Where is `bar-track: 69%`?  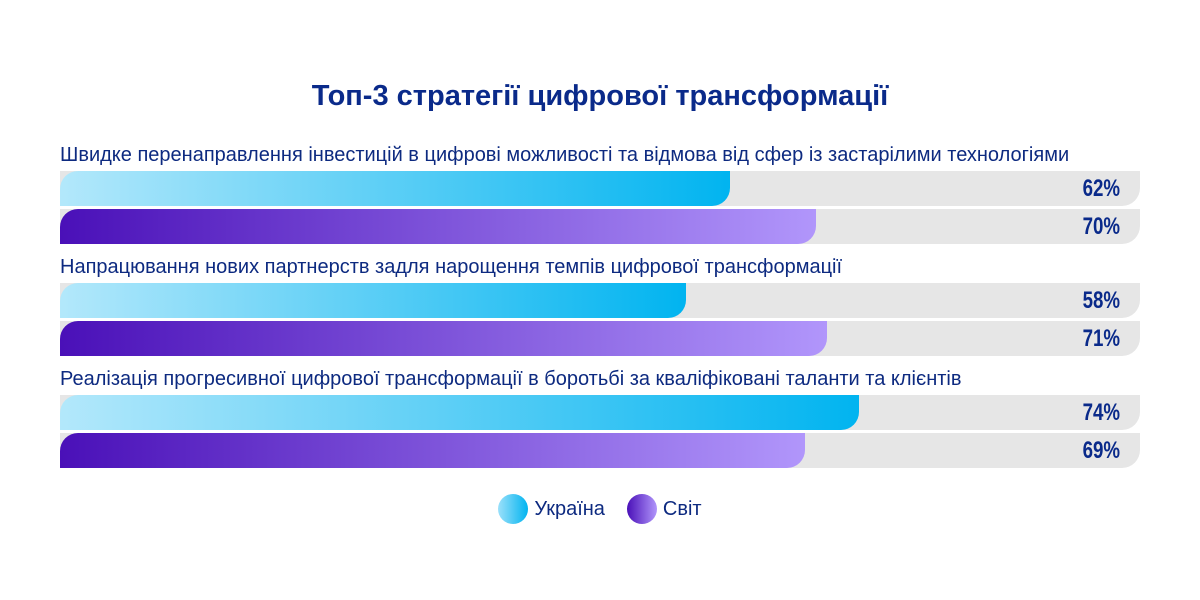 bar-track: 69% is located at coordinates (600, 450).